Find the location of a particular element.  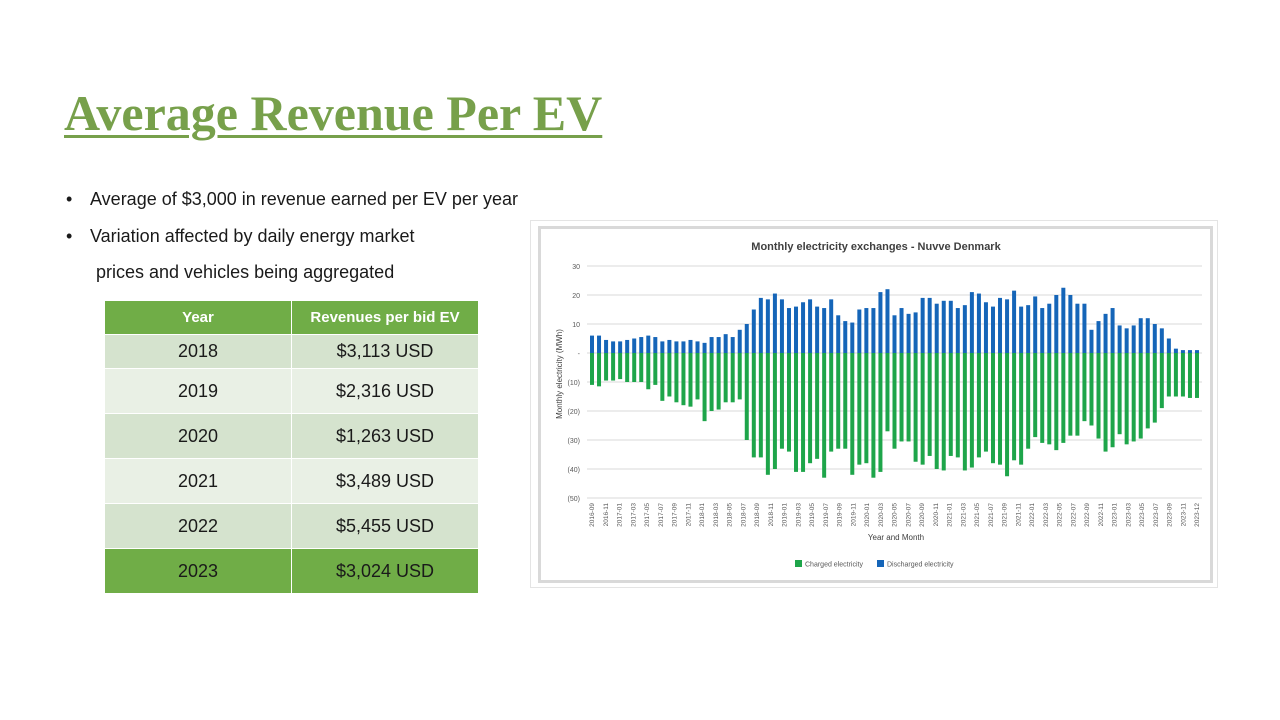

table-cell-year: 2022 is located at coordinates (198, 526).